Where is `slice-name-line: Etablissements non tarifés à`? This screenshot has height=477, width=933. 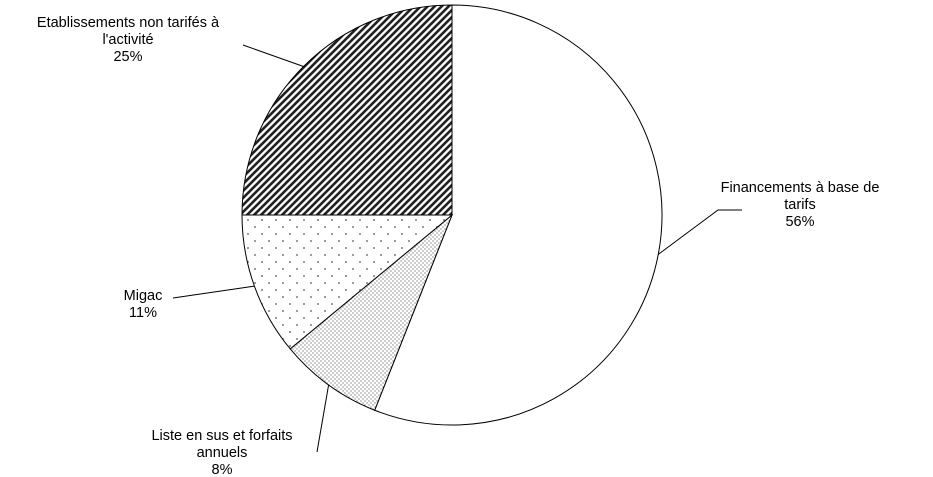
slice-name-line: Etablissements non tarifés à is located at coordinates (128, 23).